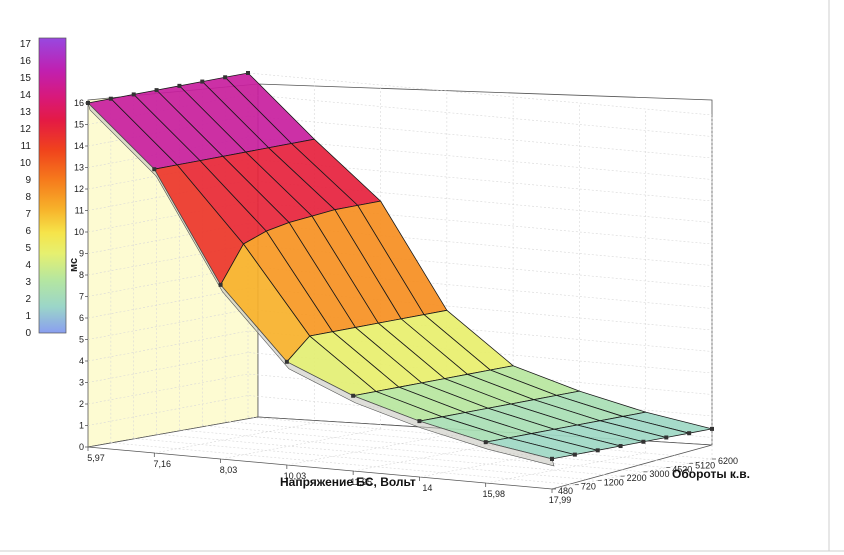  I want to click on legend-tick-label: 7, so click(28, 214).